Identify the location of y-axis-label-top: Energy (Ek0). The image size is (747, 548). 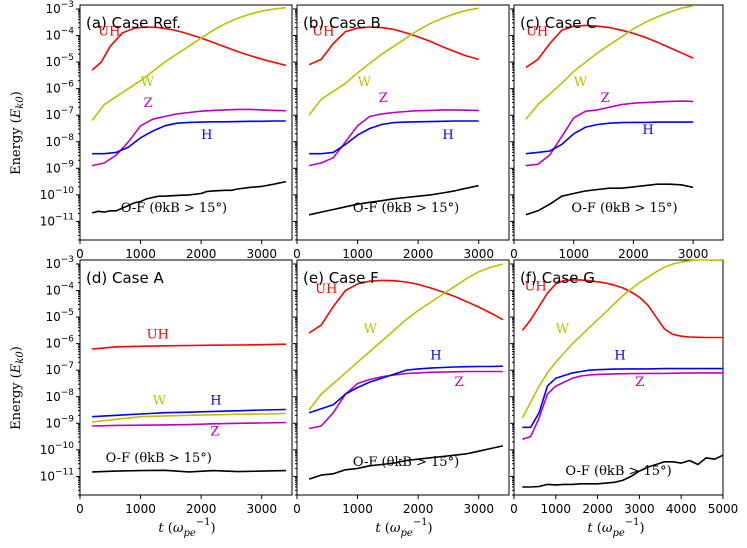
(17, 133).